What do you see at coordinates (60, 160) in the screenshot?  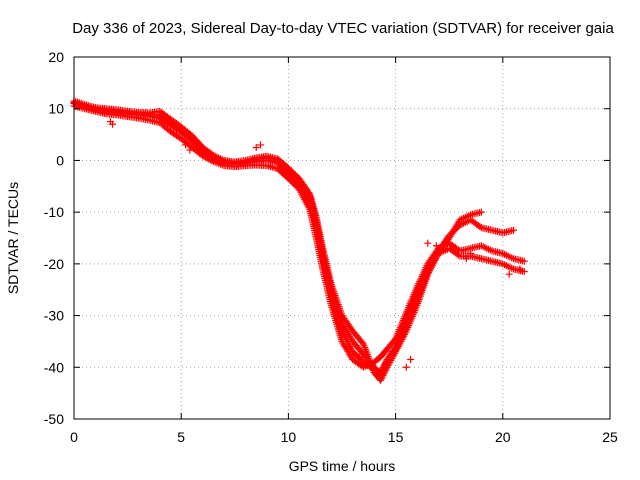 I see `y-tick-label: 0` at bounding box center [60, 160].